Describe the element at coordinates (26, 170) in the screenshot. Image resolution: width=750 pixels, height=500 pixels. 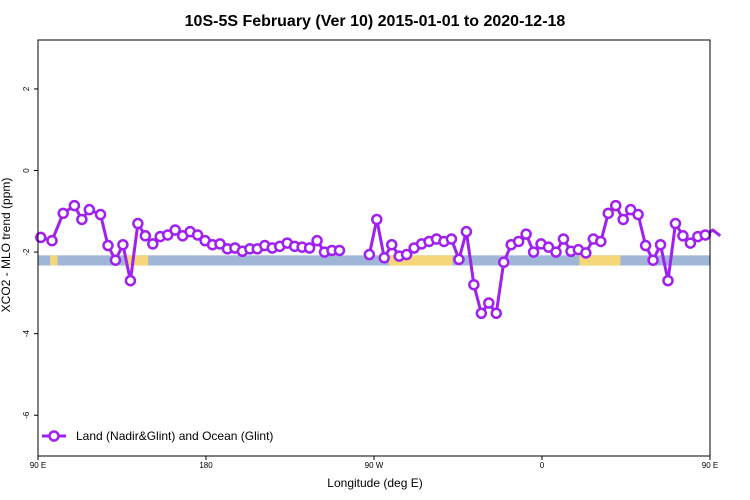
I see `y-tick-label: 0` at that location.